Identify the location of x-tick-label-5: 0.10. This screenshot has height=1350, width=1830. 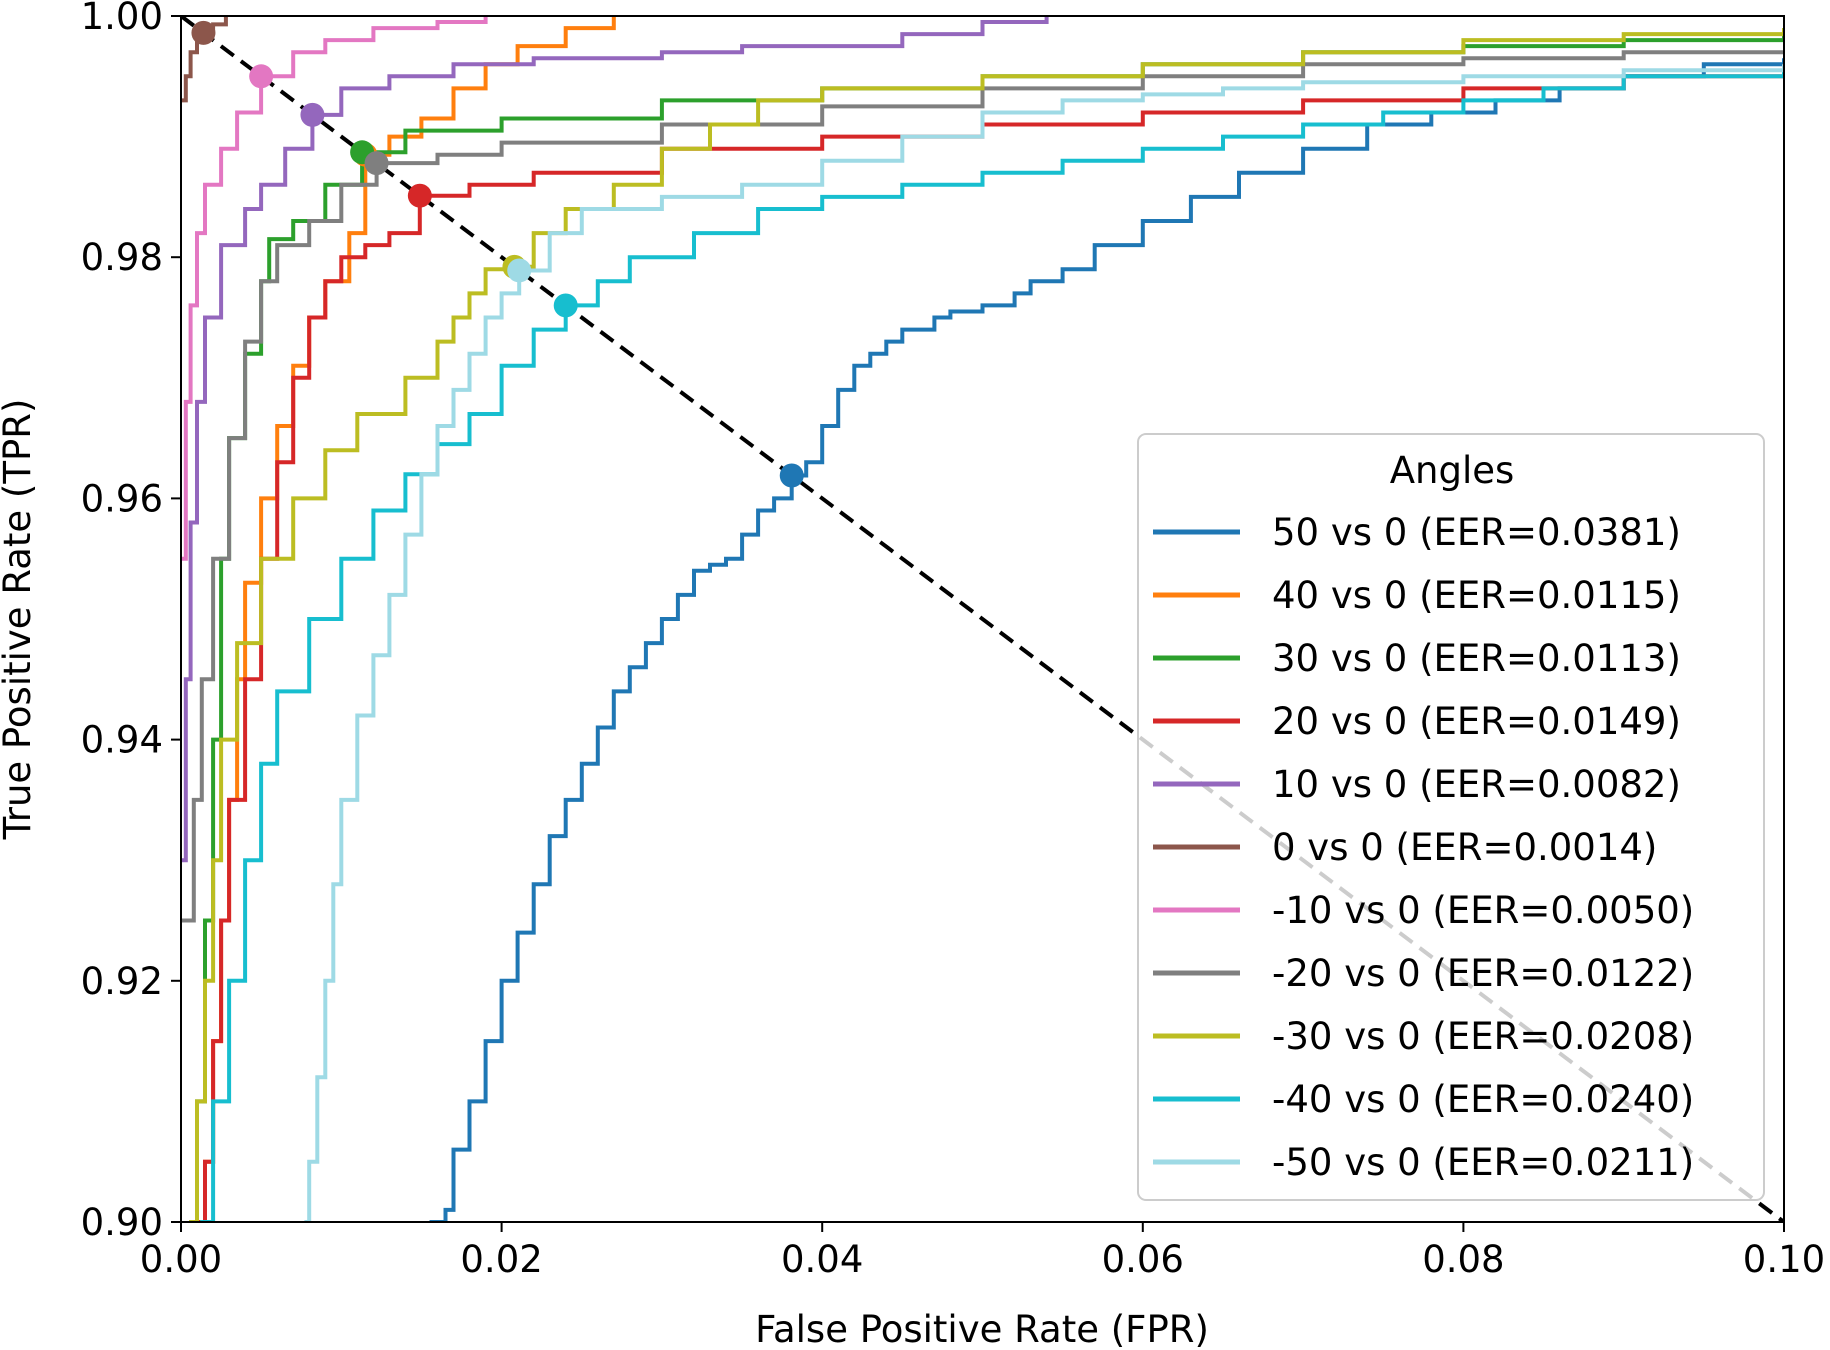
(1784, 1259).